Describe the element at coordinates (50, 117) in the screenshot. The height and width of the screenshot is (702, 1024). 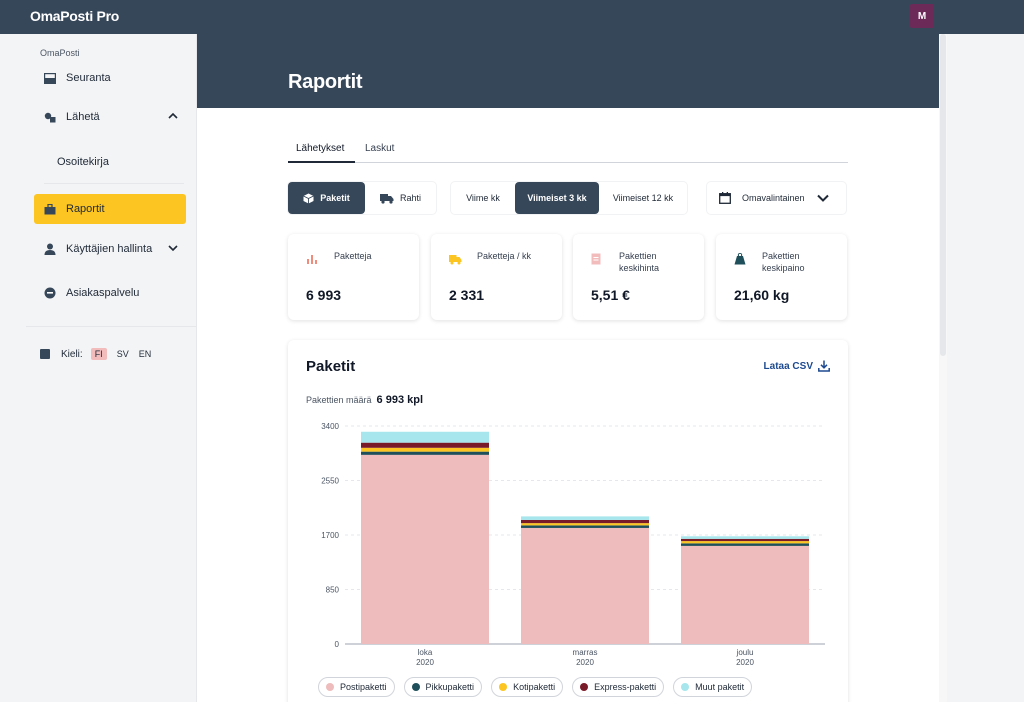
I see `send-package-icon` at that location.